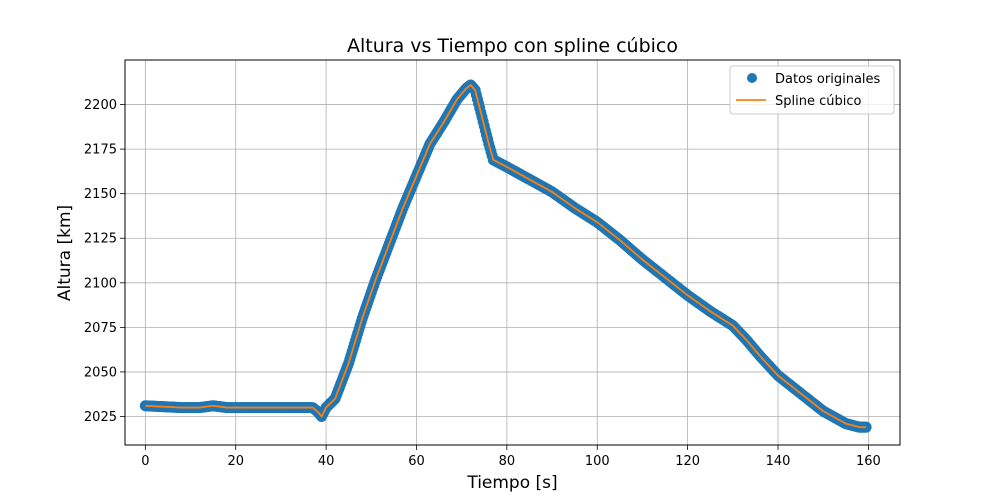 This screenshot has height=504, width=1000. I want to click on x-tick-label: 100, so click(597, 461).